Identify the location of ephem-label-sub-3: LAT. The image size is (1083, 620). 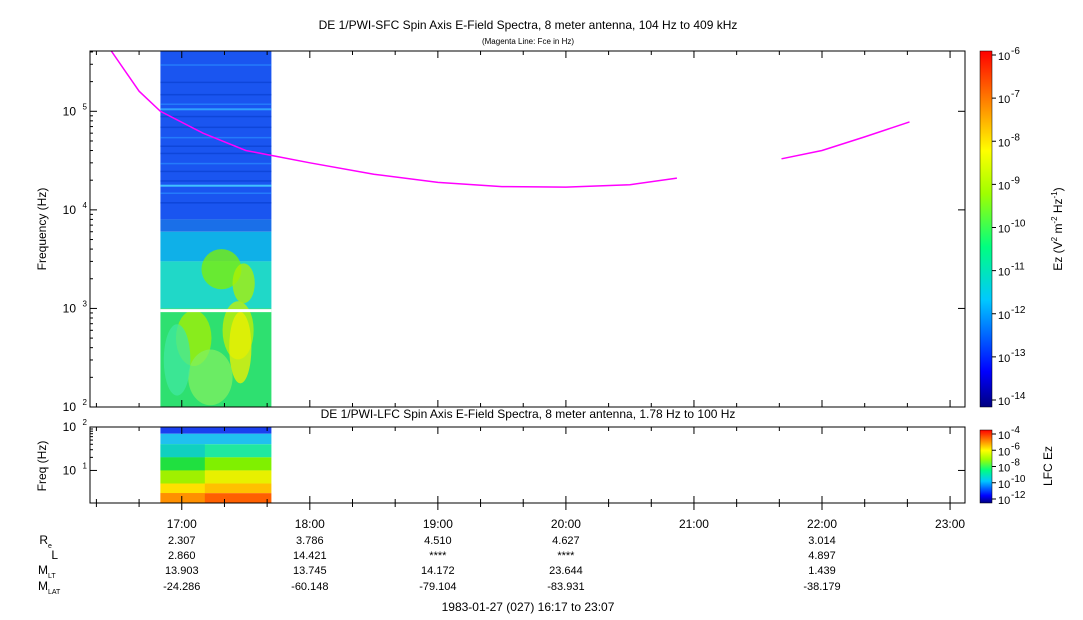
(54, 592).